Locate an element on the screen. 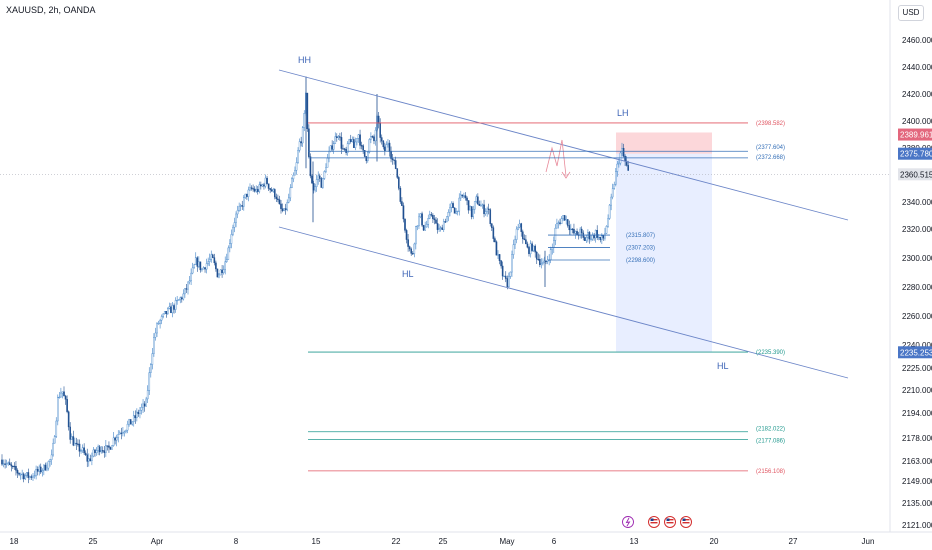 This screenshot has width=932, height=550. time-tick-label: Jun is located at coordinates (868, 541).